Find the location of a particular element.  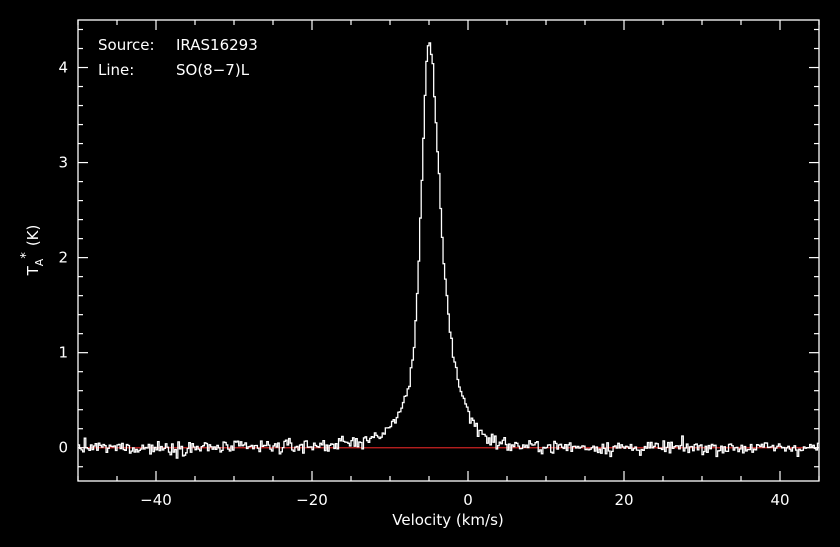

x-tick-label: −40 is located at coordinates (156, 500).